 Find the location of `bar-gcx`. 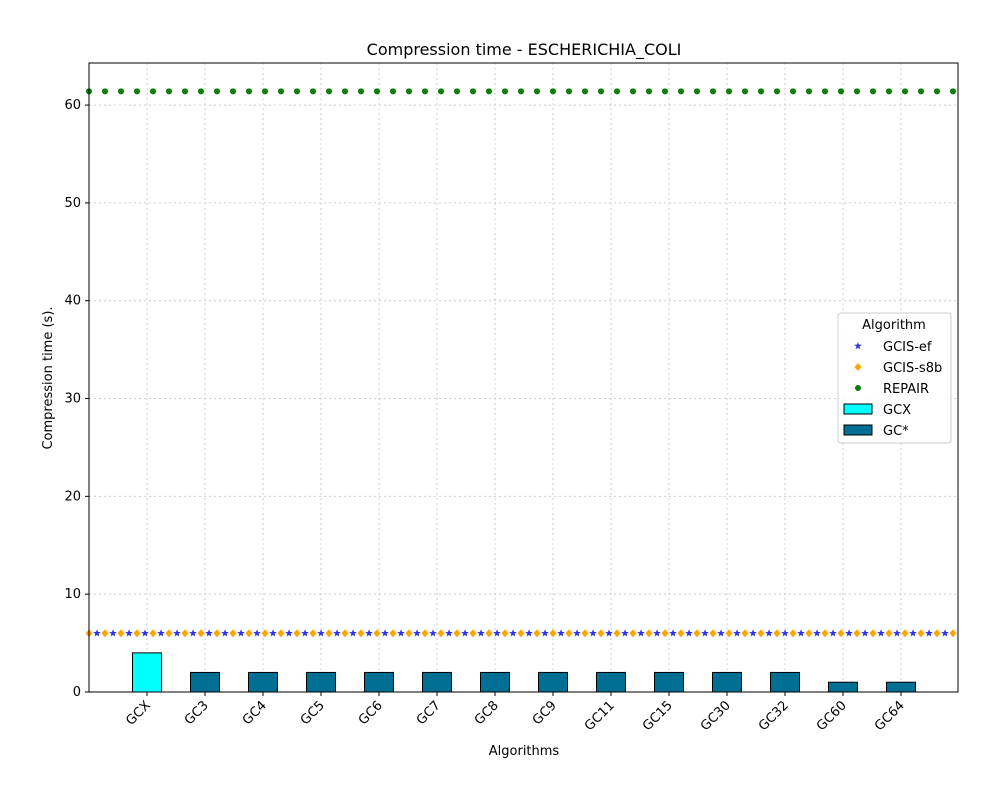

bar-gcx is located at coordinates (147, 672).